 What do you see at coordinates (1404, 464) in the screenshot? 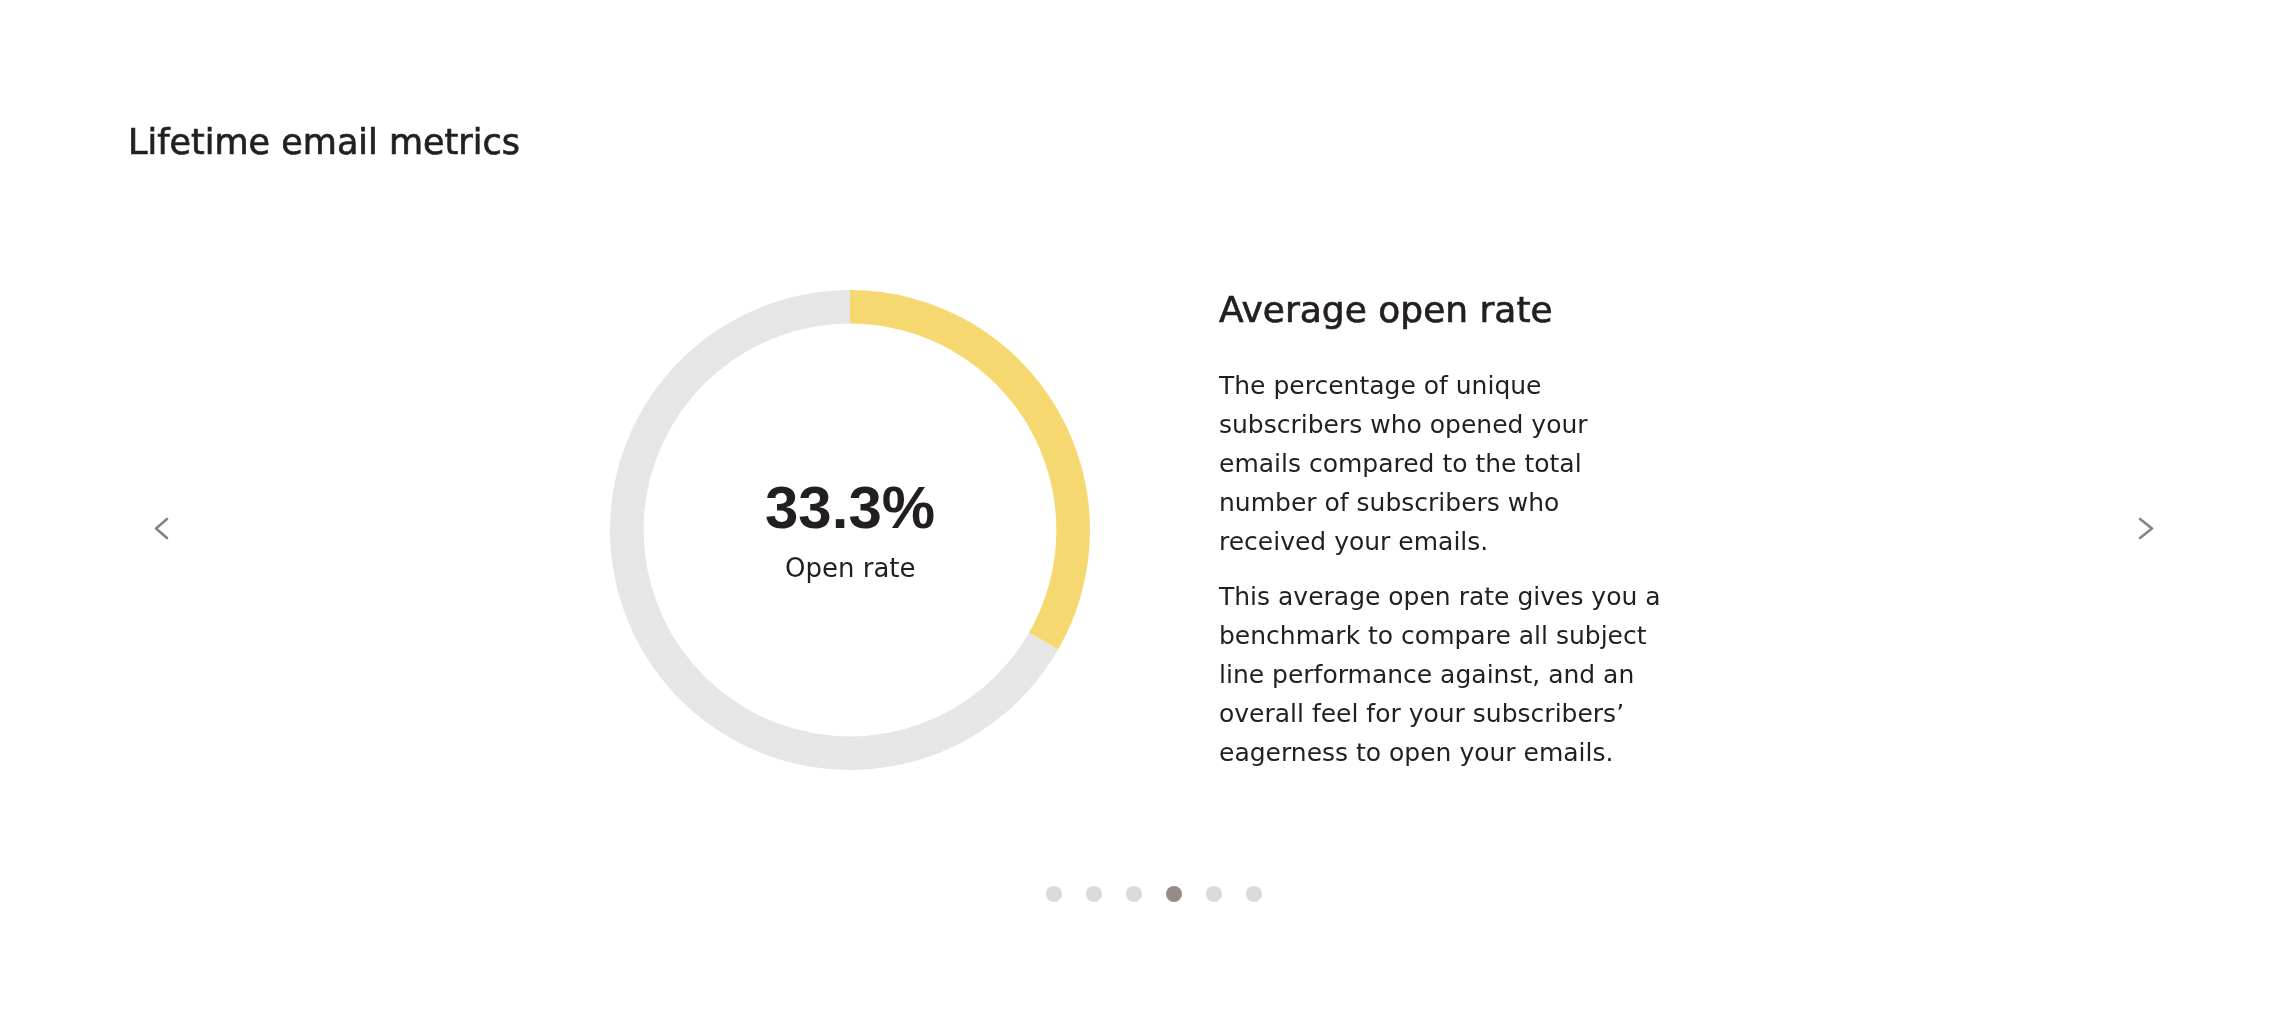
I see `text: The percentage of unique subscribers who opened your emails compared to the total number of subscribers who received your emails.` at bounding box center [1404, 464].